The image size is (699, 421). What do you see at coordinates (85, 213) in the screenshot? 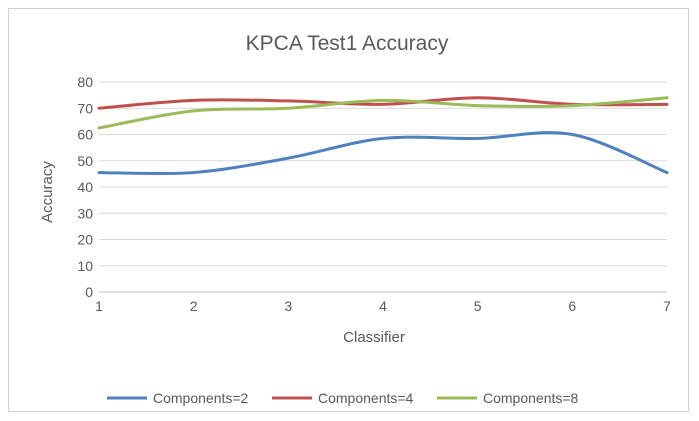
I see `y-tick-label: 30` at bounding box center [85, 213].